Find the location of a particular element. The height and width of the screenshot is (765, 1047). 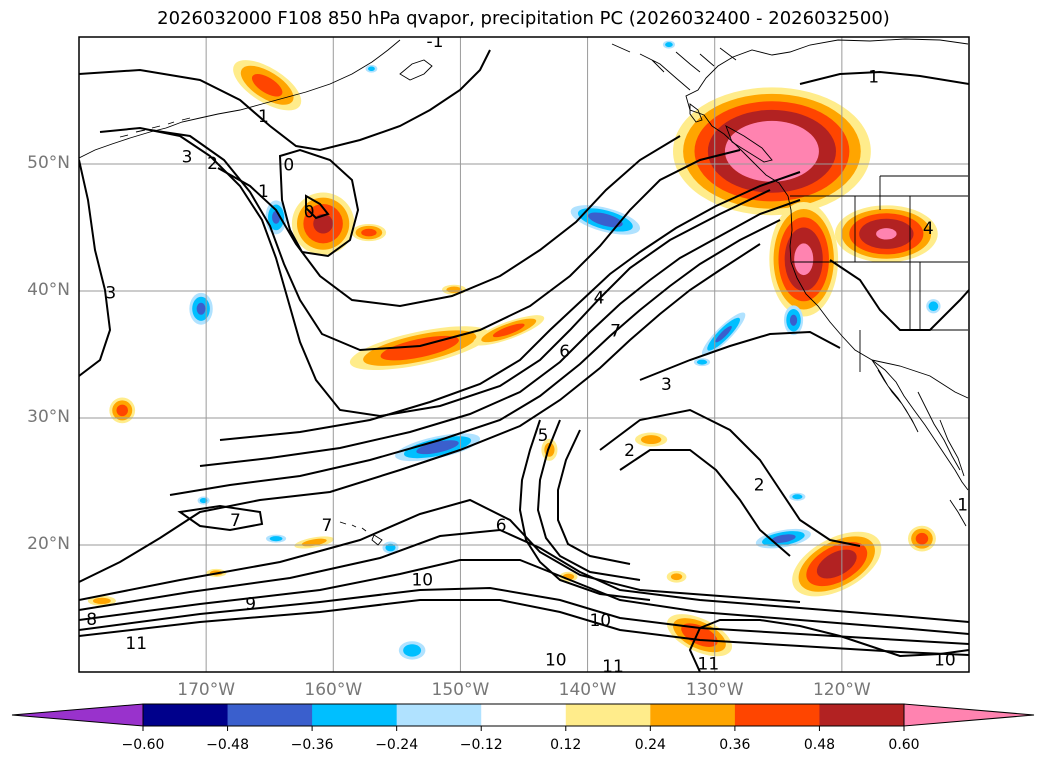

coastline-alaska-peninsula is located at coordinates (240, 99).